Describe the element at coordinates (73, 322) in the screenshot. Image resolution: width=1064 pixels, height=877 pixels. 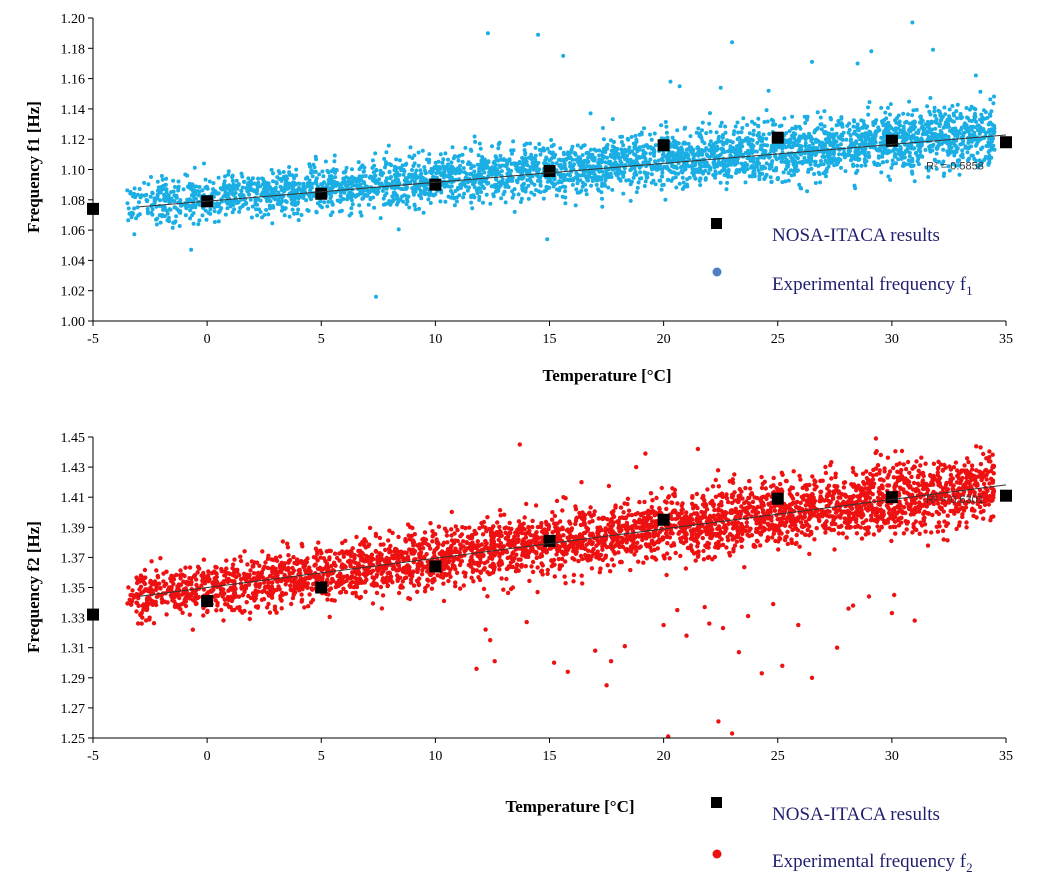
I see `y-tick-label: 1.00` at that location.